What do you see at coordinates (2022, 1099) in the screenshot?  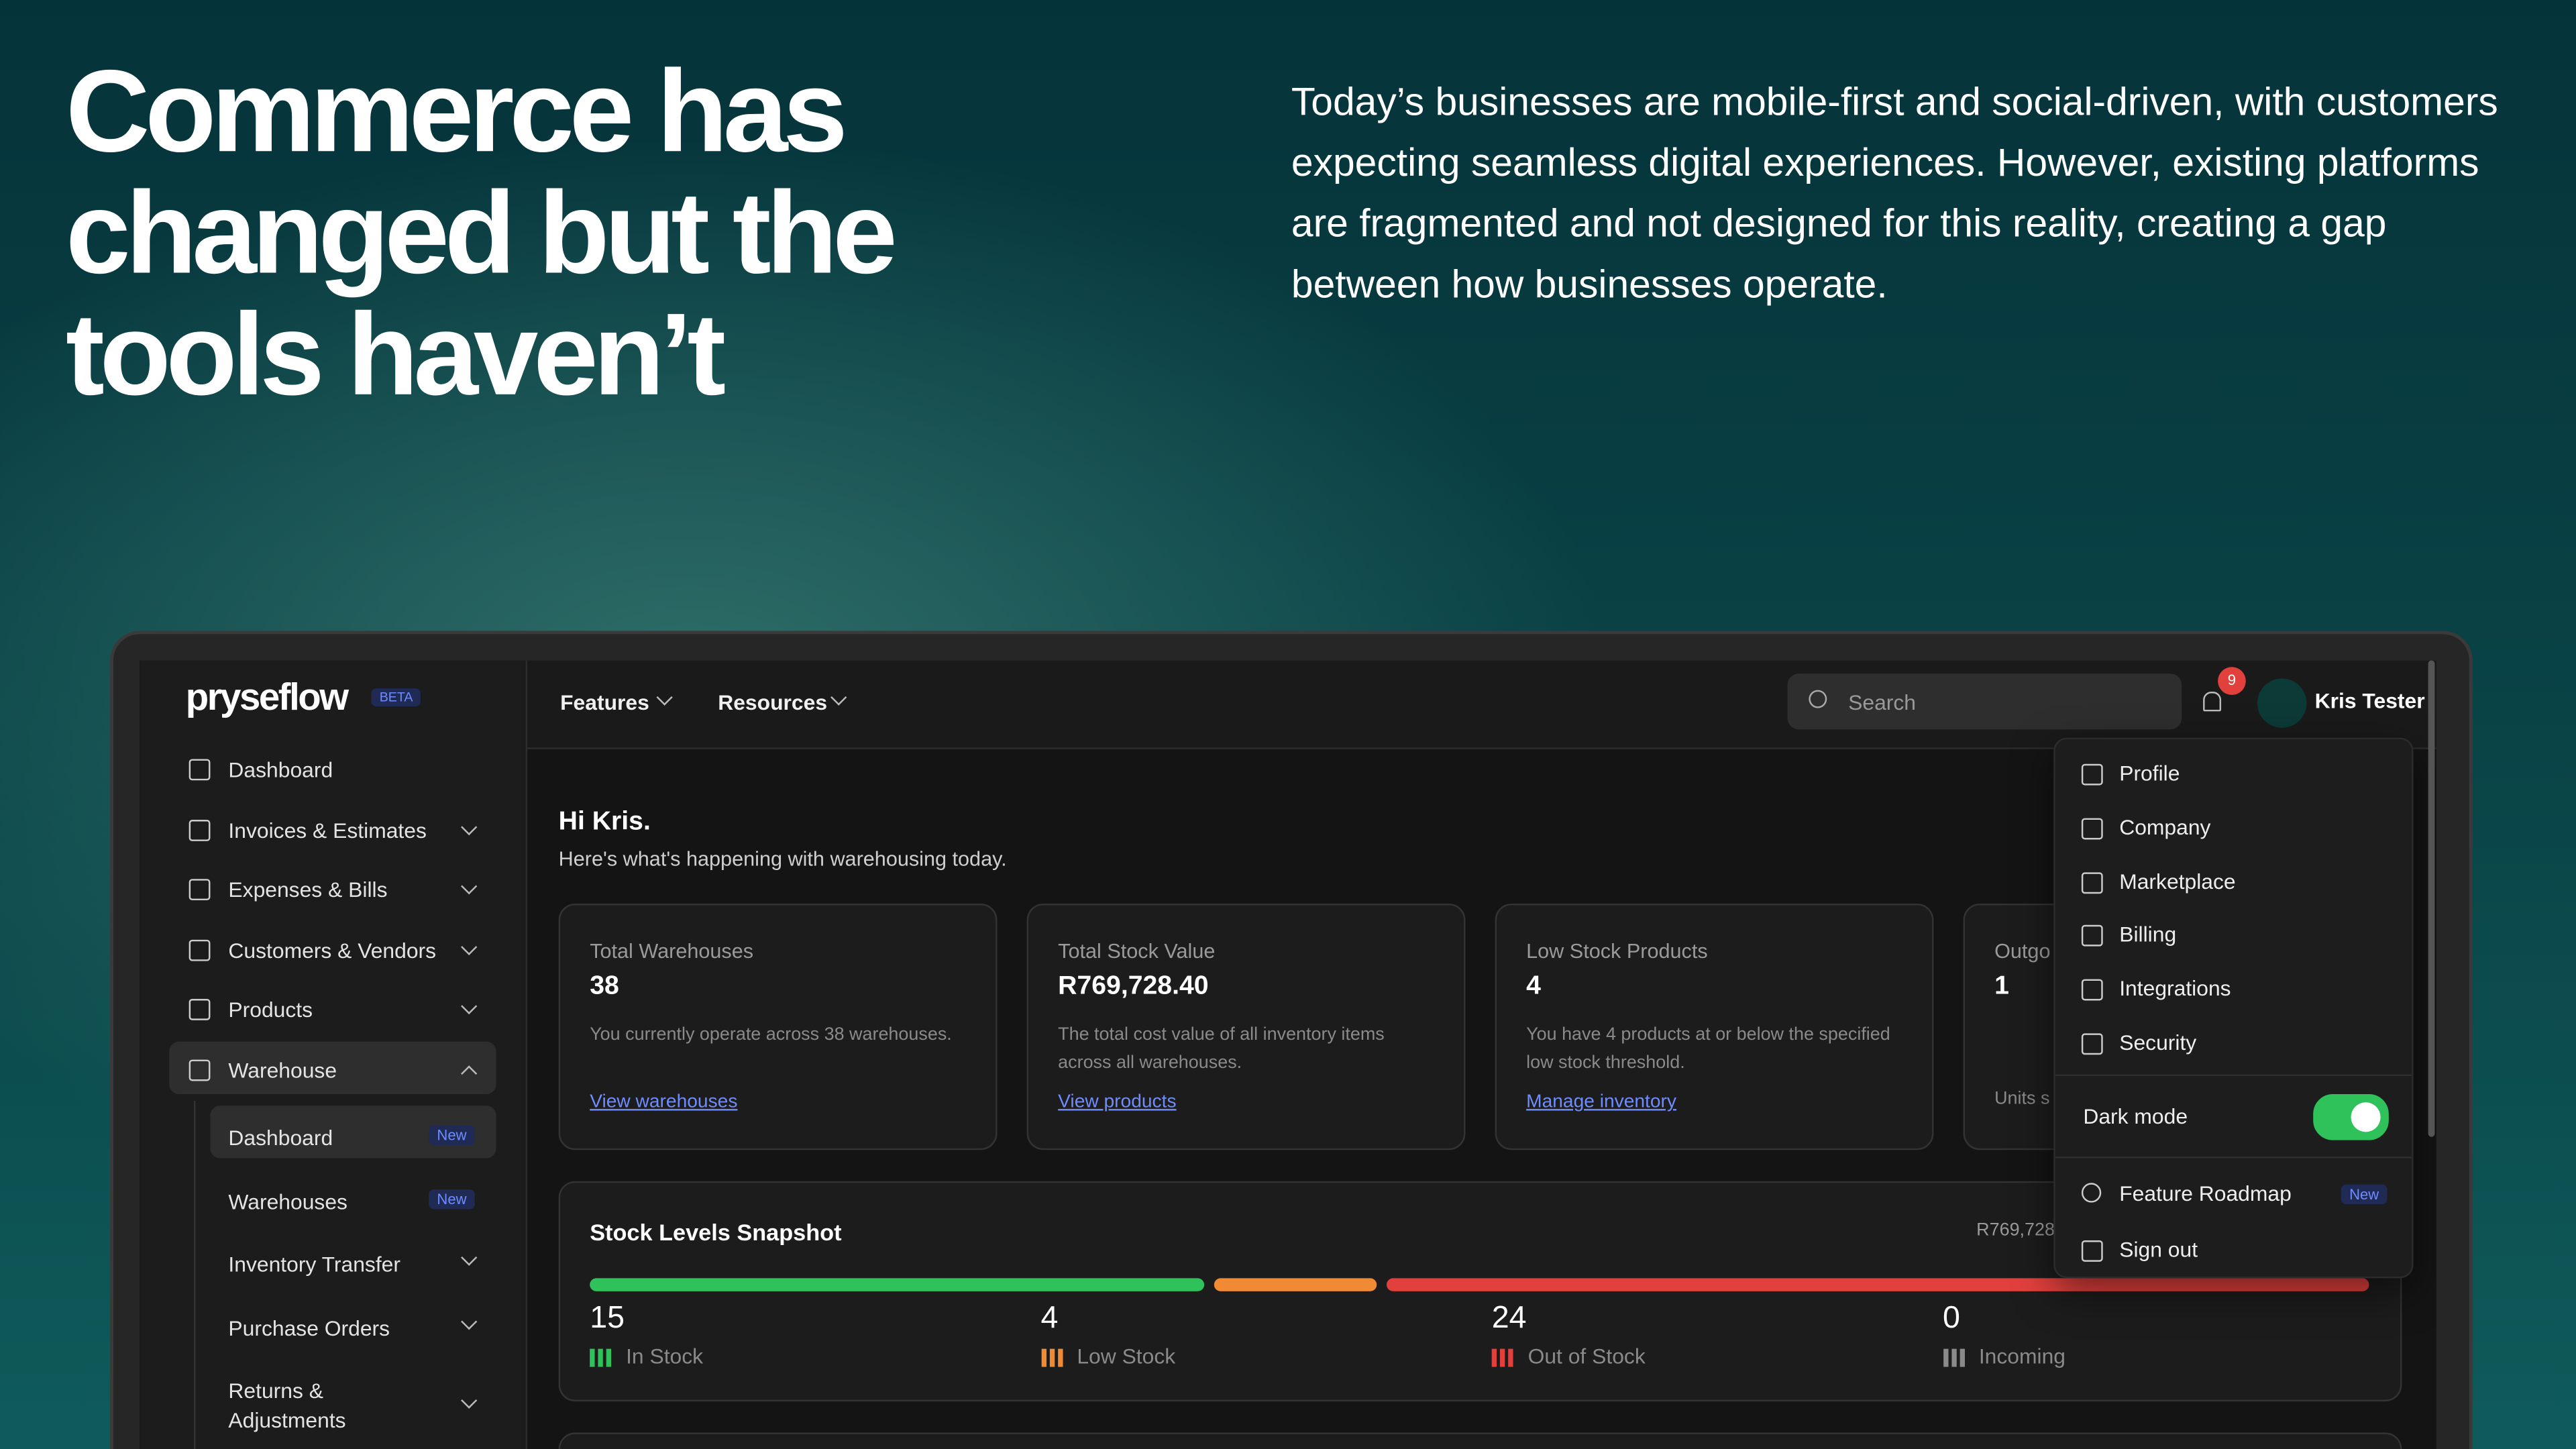 I see `card-text: Units s` at bounding box center [2022, 1099].